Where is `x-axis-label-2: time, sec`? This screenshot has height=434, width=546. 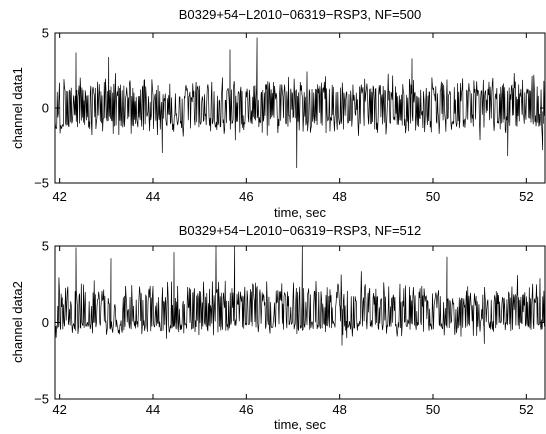
x-axis-label-2: time, sec is located at coordinates (300, 424).